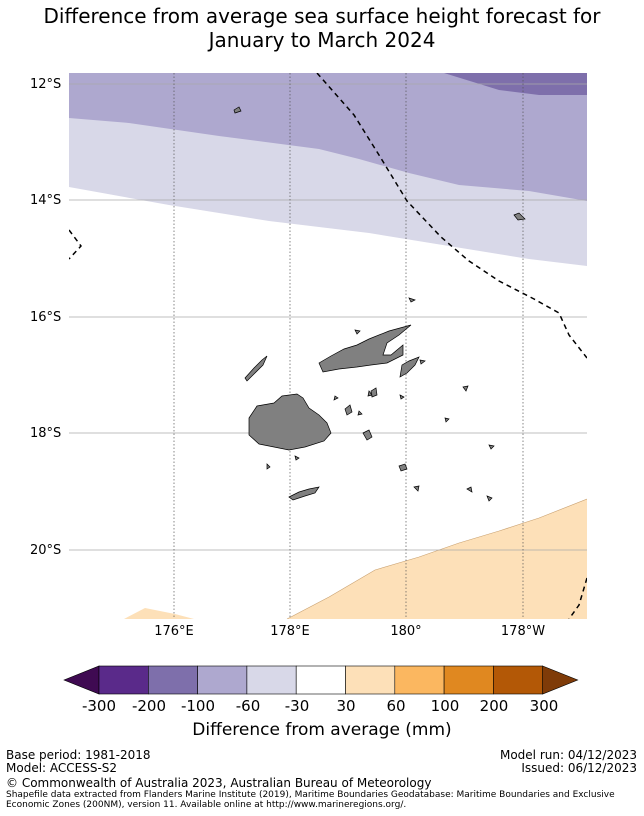 Image resolution: width=644 pixels, height=816 pixels. I want to click on issued-date: Issued: 06/12/2023, so click(579, 768).